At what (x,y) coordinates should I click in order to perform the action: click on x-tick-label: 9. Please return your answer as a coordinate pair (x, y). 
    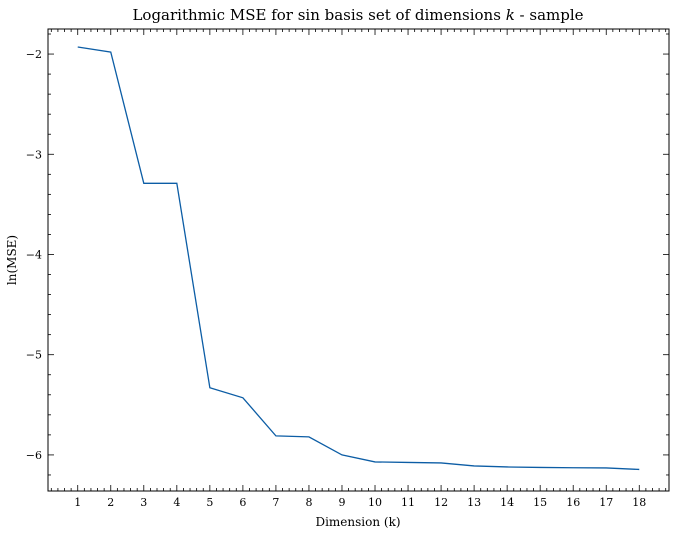
    Looking at the image, I should click on (341, 502).